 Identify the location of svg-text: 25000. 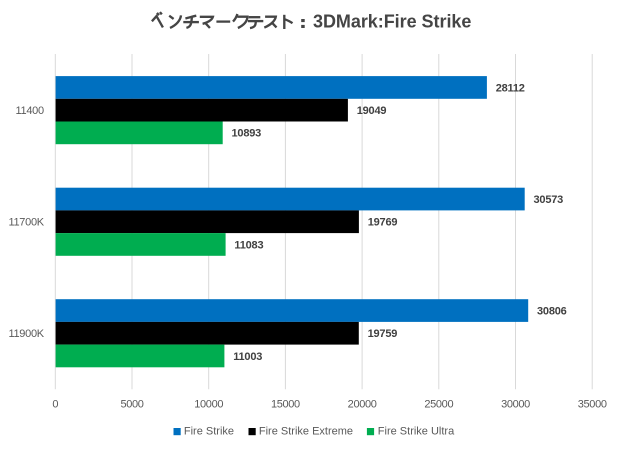
(438, 405).